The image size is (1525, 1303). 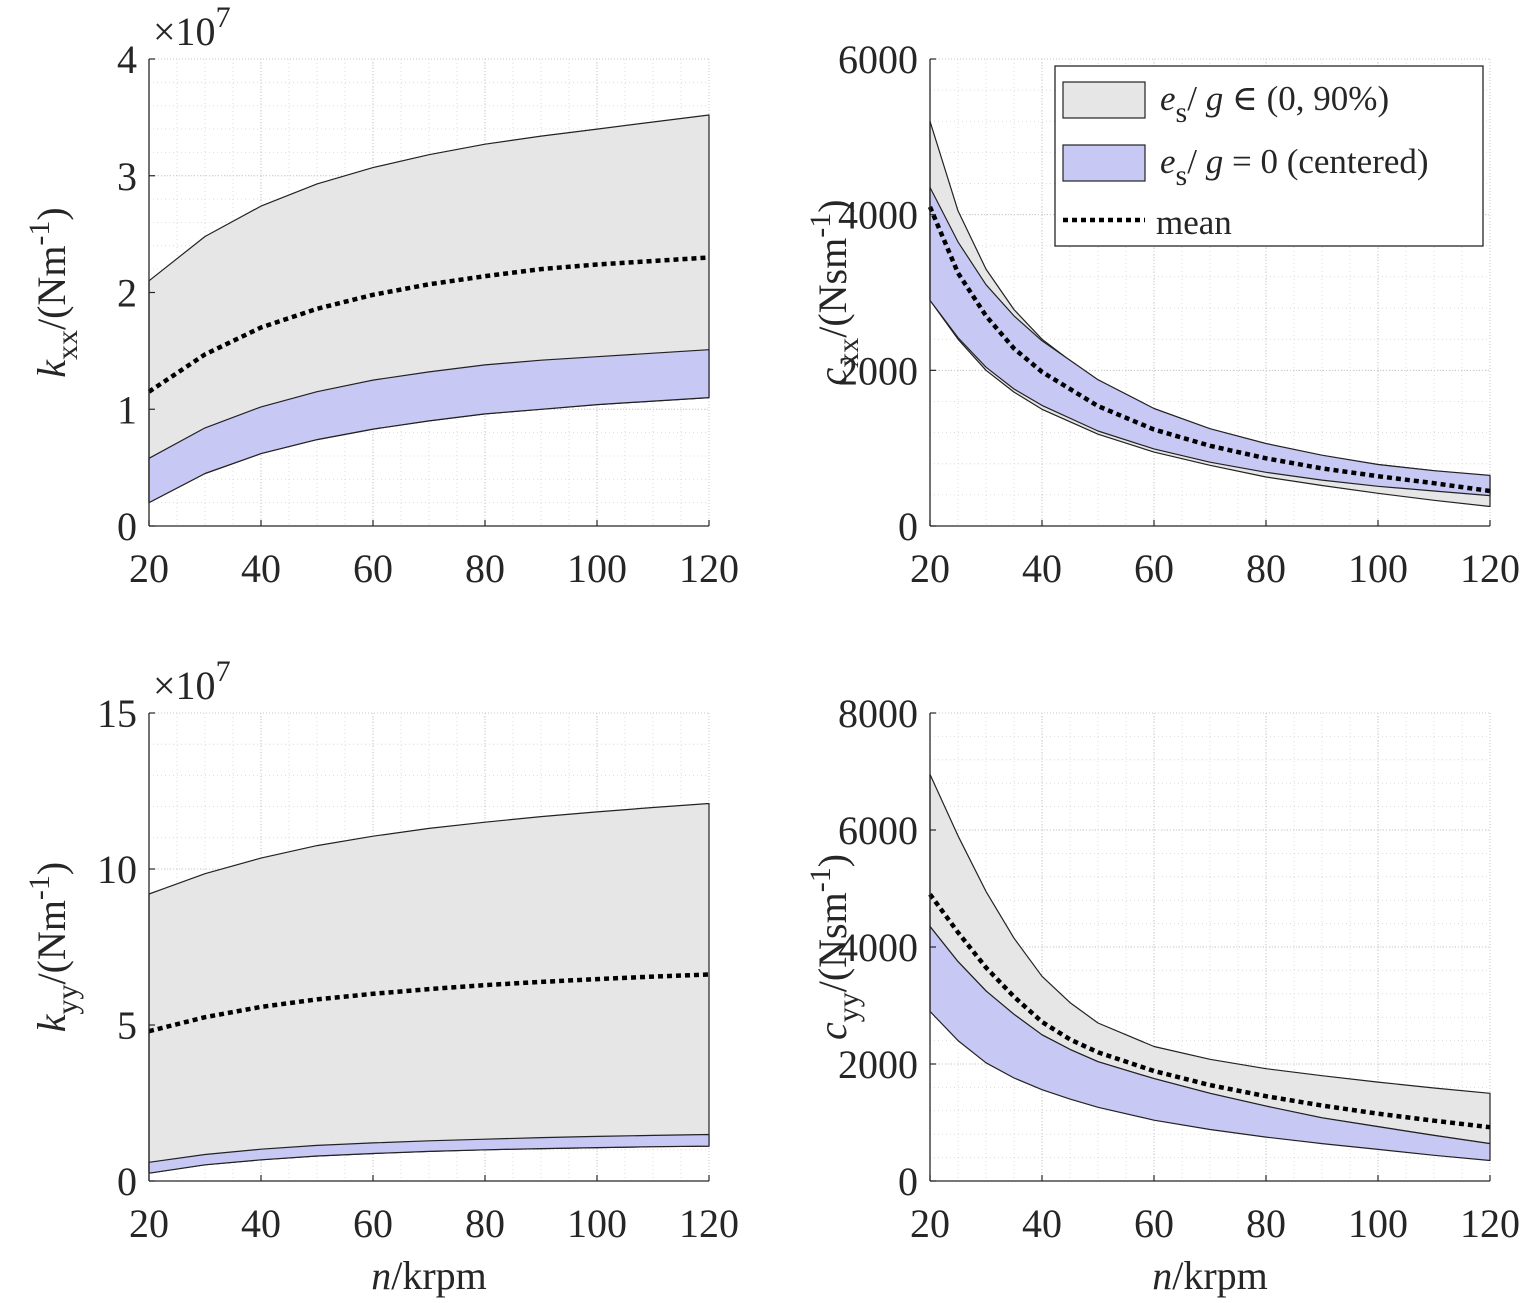 I want to click on y-multiplier: ×10⁷, so click(x=192, y=681).